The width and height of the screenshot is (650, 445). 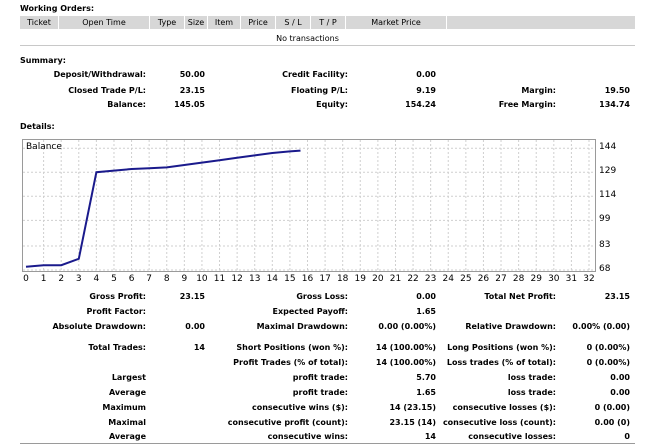 What do you see at coordinates (167, 22) in the screenshot?
I see `col-type: Type` at bounding box center [167, 22].